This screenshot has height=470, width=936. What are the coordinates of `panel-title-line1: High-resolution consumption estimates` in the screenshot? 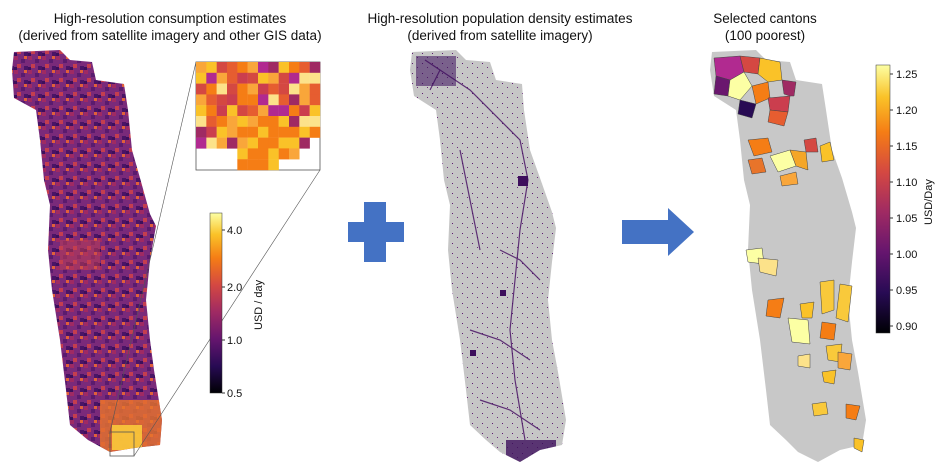 It's located at (170, 18).